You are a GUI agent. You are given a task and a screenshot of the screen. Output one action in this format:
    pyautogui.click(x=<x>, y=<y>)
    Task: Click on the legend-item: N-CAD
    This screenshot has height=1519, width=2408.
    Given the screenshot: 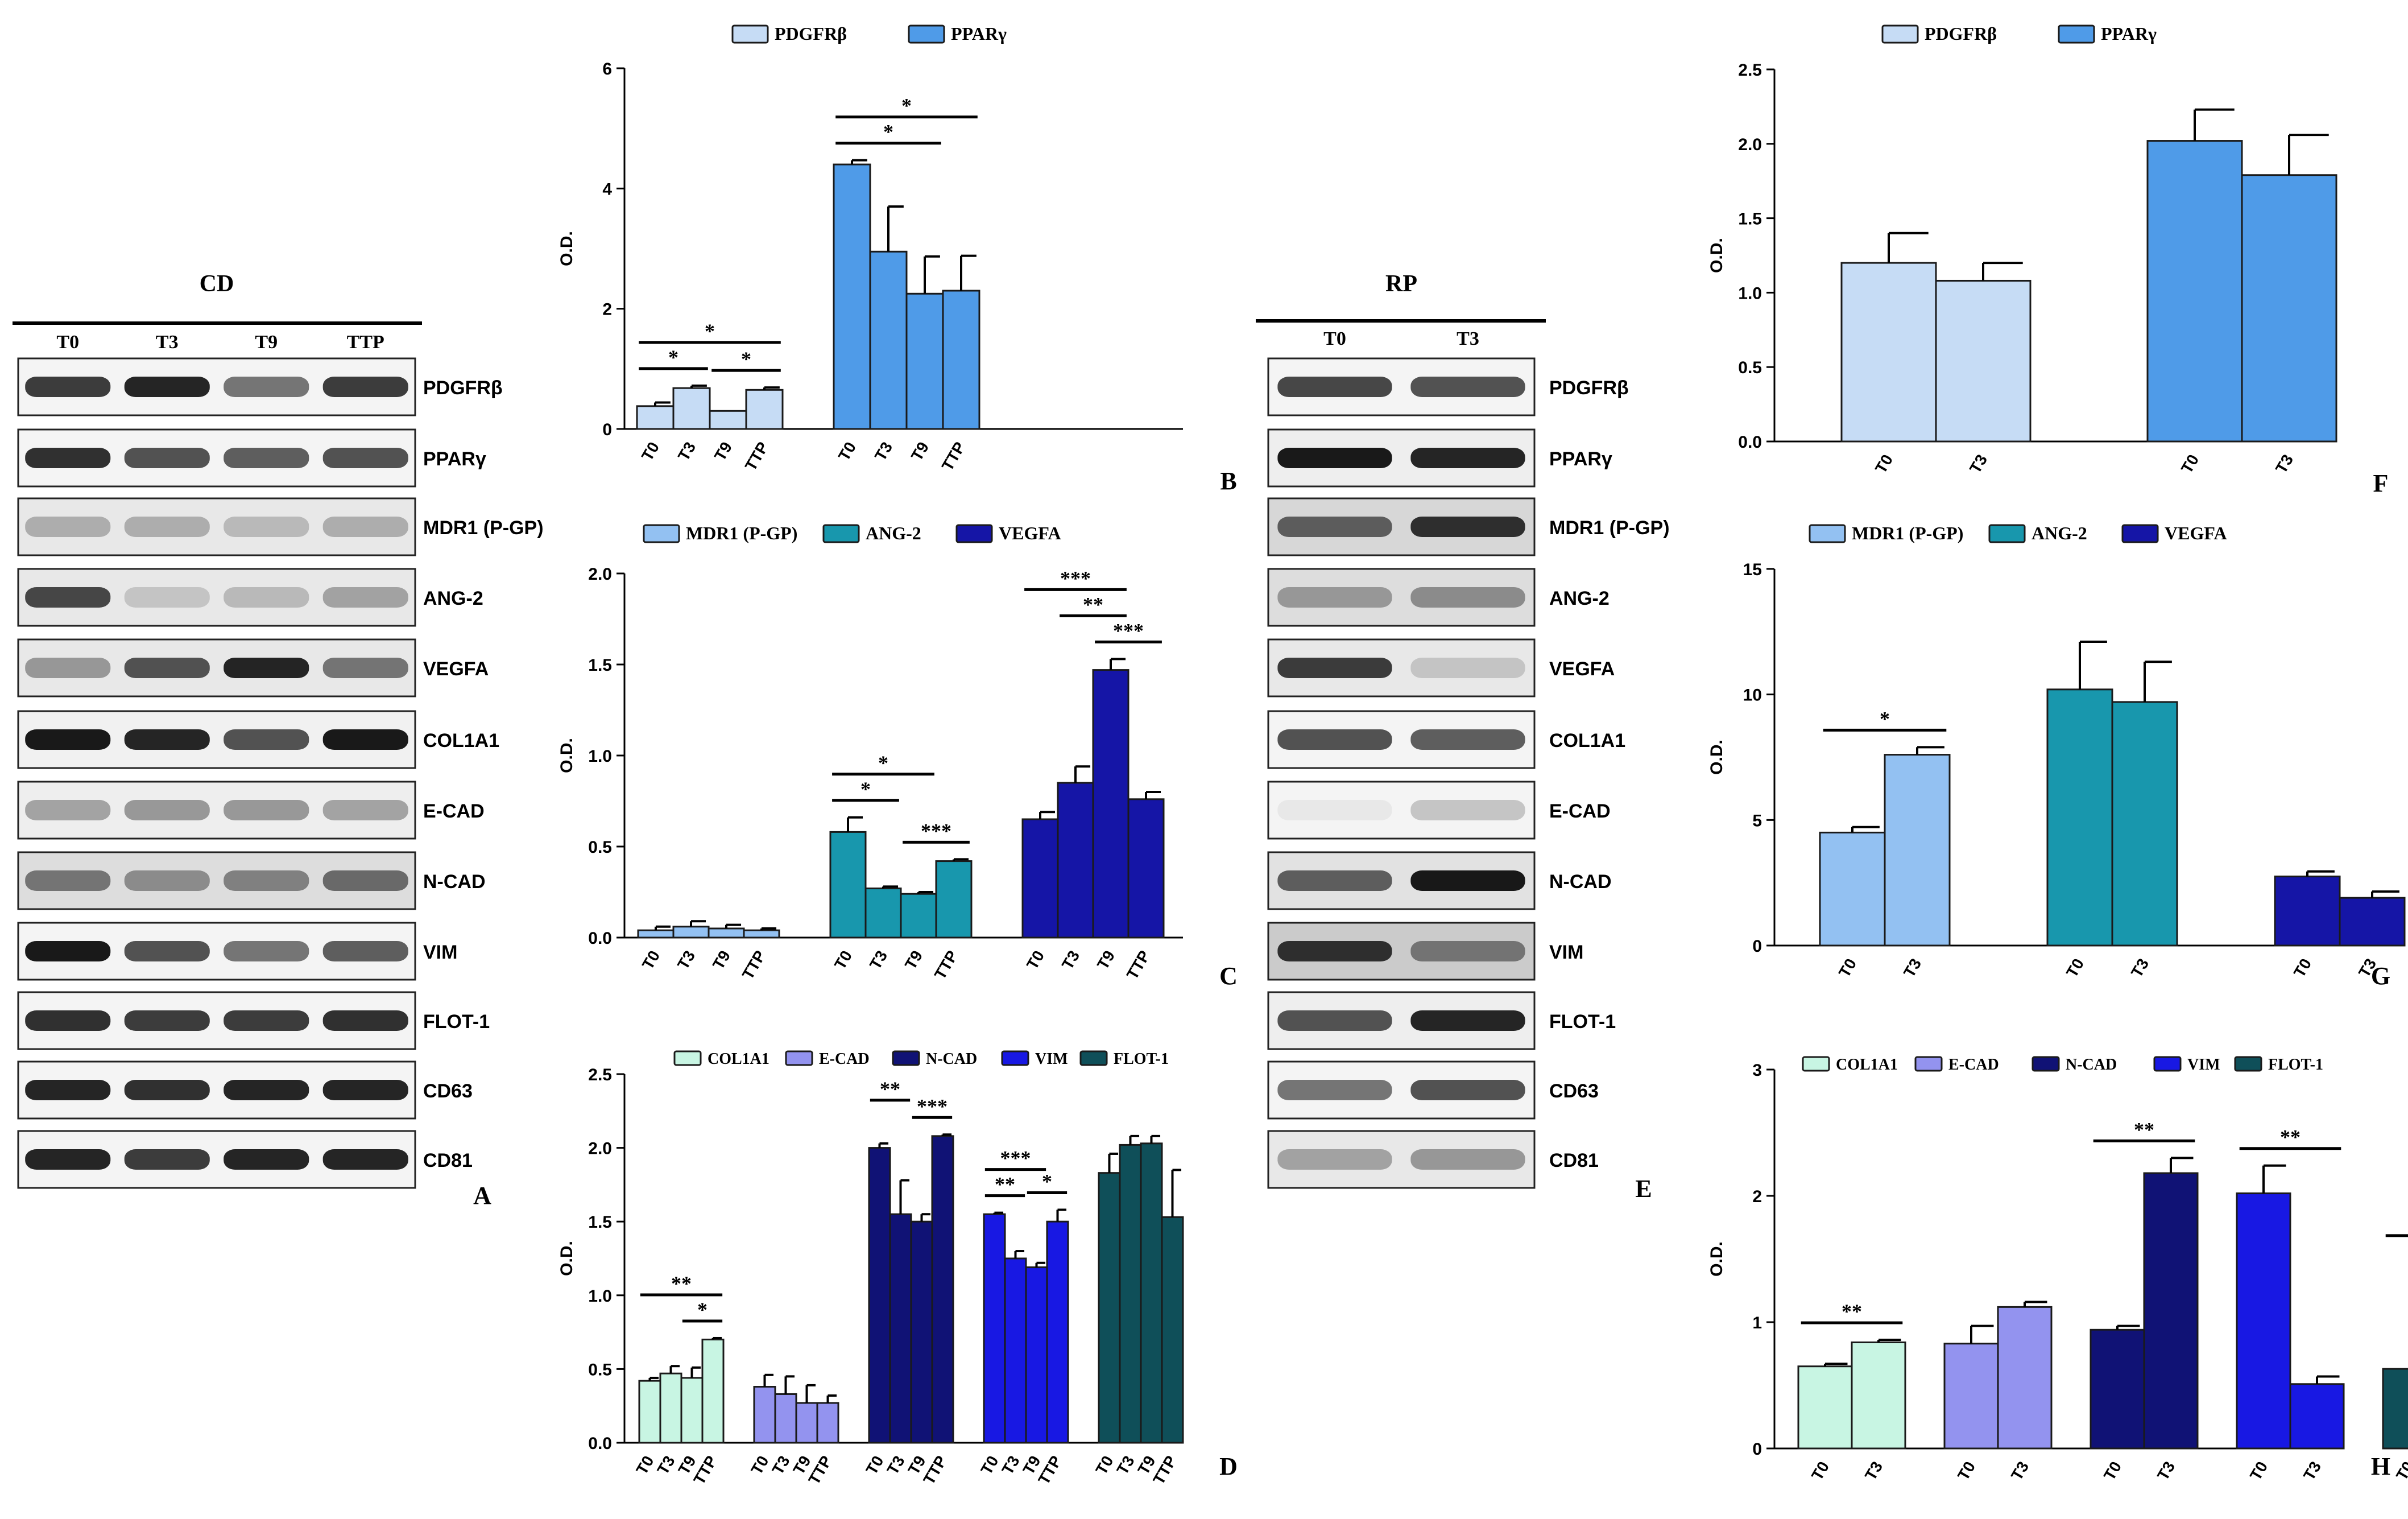 What is the action you would take?
    pyautogui.click(x=2074, y=1065)
    